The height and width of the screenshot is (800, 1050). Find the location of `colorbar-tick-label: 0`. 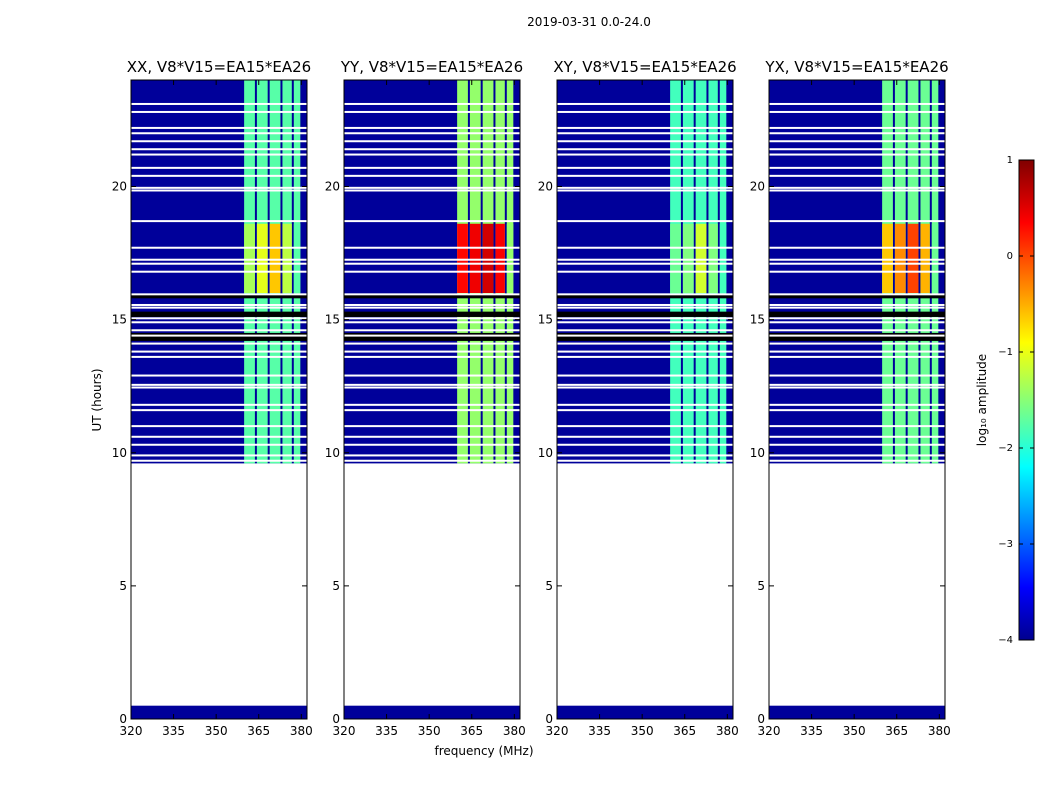

colorbar-tick-label: 0 is located at coordinates (1010, 256).